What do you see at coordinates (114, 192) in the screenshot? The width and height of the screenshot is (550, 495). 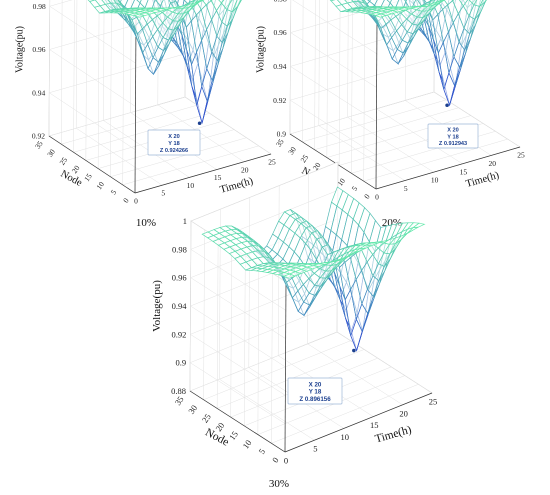 I see `y-tick-label: 5` at bounding box center [114, 192].